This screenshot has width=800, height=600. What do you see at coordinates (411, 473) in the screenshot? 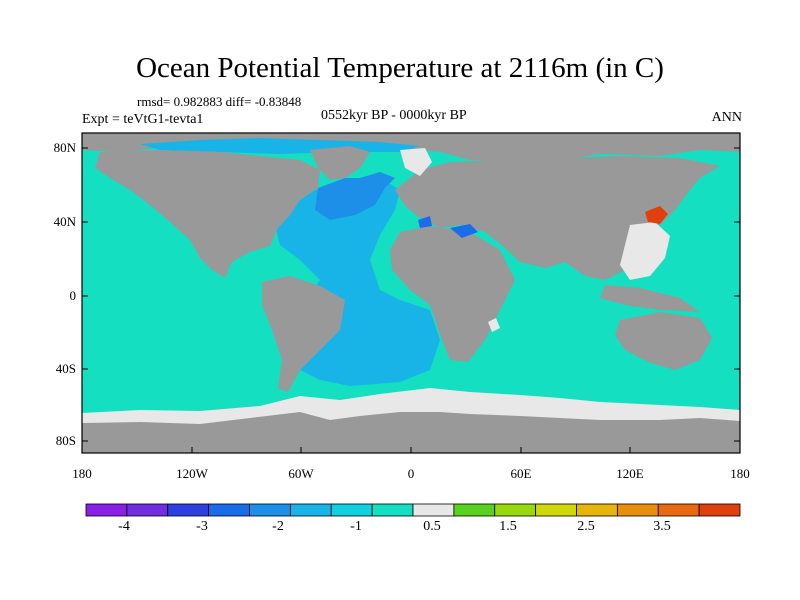
I see `lon-label-0: 0` at bounding box center [411, 473].